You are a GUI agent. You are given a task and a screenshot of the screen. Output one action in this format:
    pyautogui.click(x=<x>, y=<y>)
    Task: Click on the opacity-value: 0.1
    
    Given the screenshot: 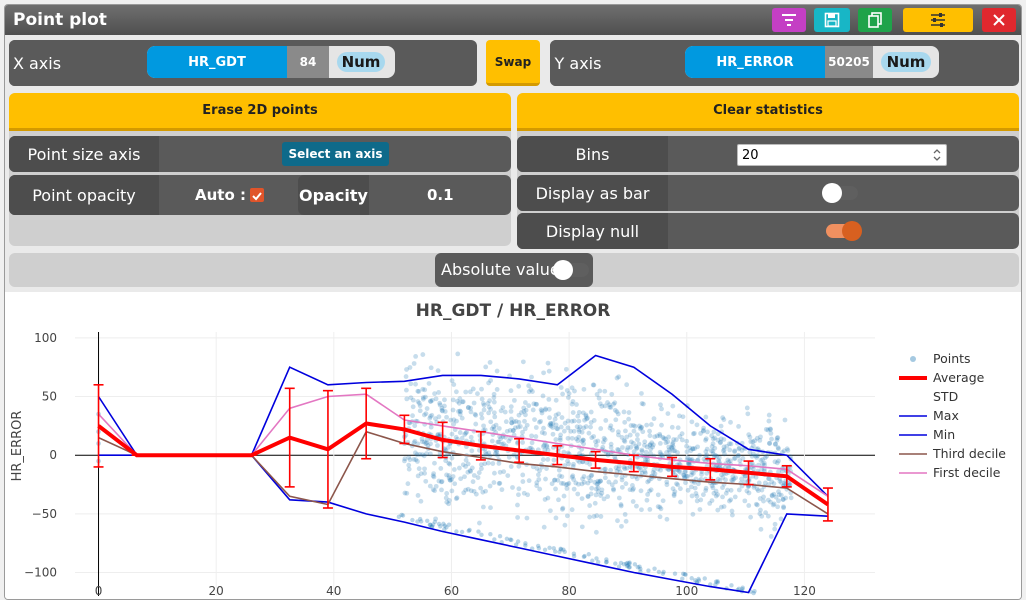 What is the action you would take?
    pyautogui.click(x=440, y=195)
    